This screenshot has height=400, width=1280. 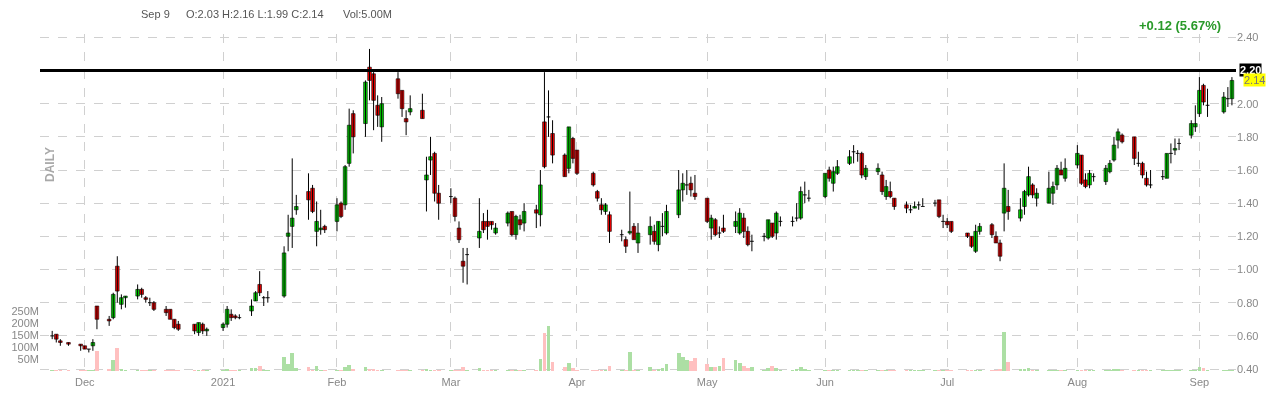 I want to click on text: O:2.03 H:2.16 L:1.99 C:2.14, so click(x=255, y=14).